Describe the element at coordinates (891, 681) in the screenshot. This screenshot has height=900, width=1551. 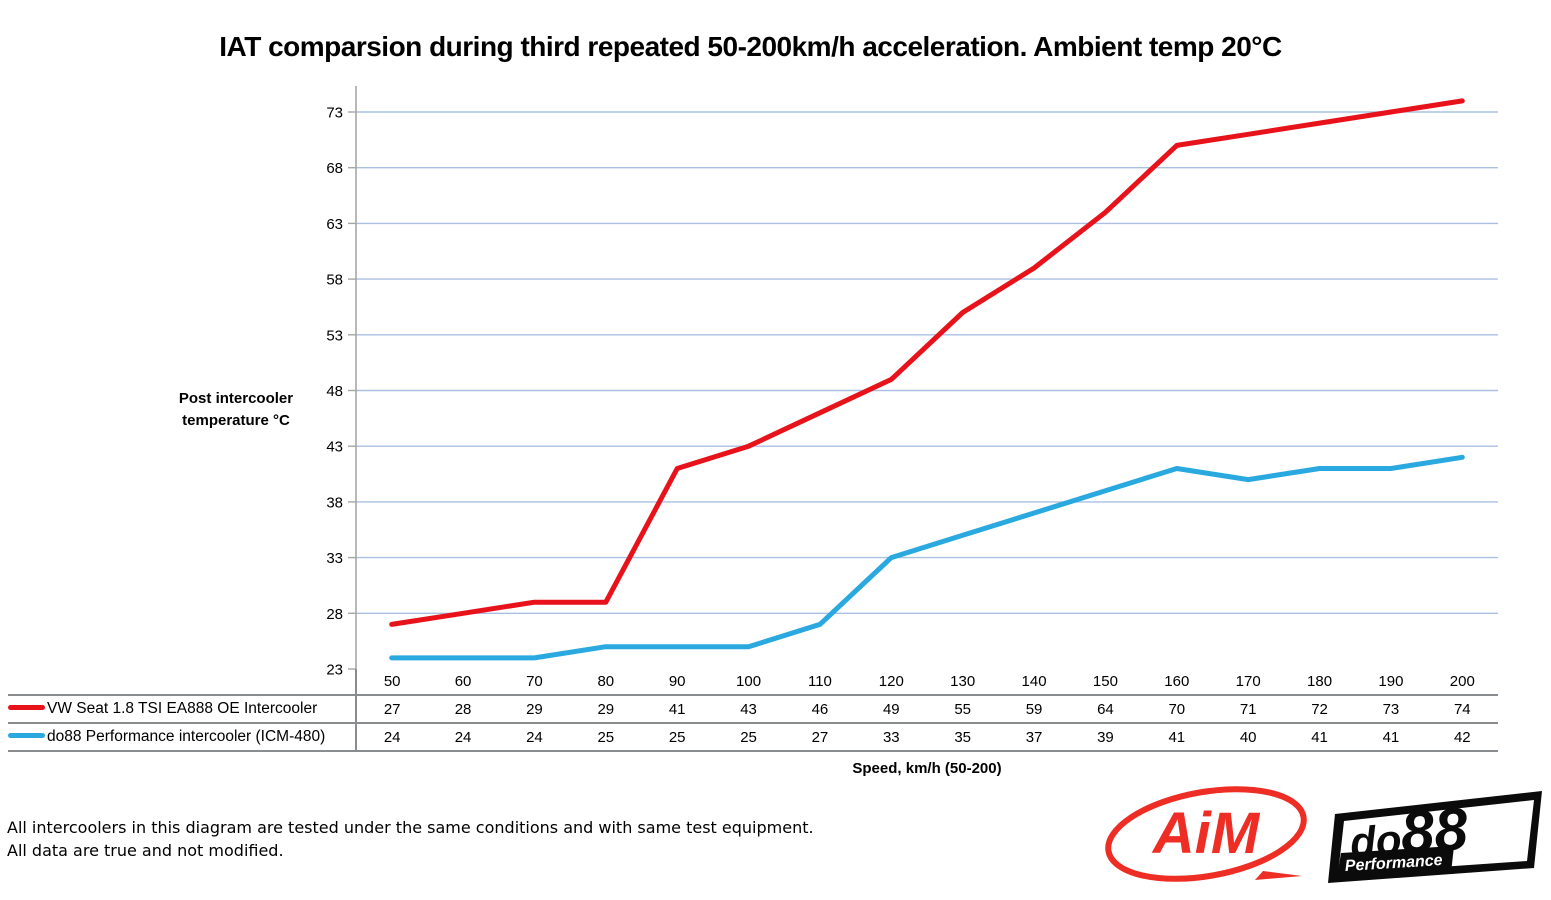
I see `x-tick-label: 120` at that location.